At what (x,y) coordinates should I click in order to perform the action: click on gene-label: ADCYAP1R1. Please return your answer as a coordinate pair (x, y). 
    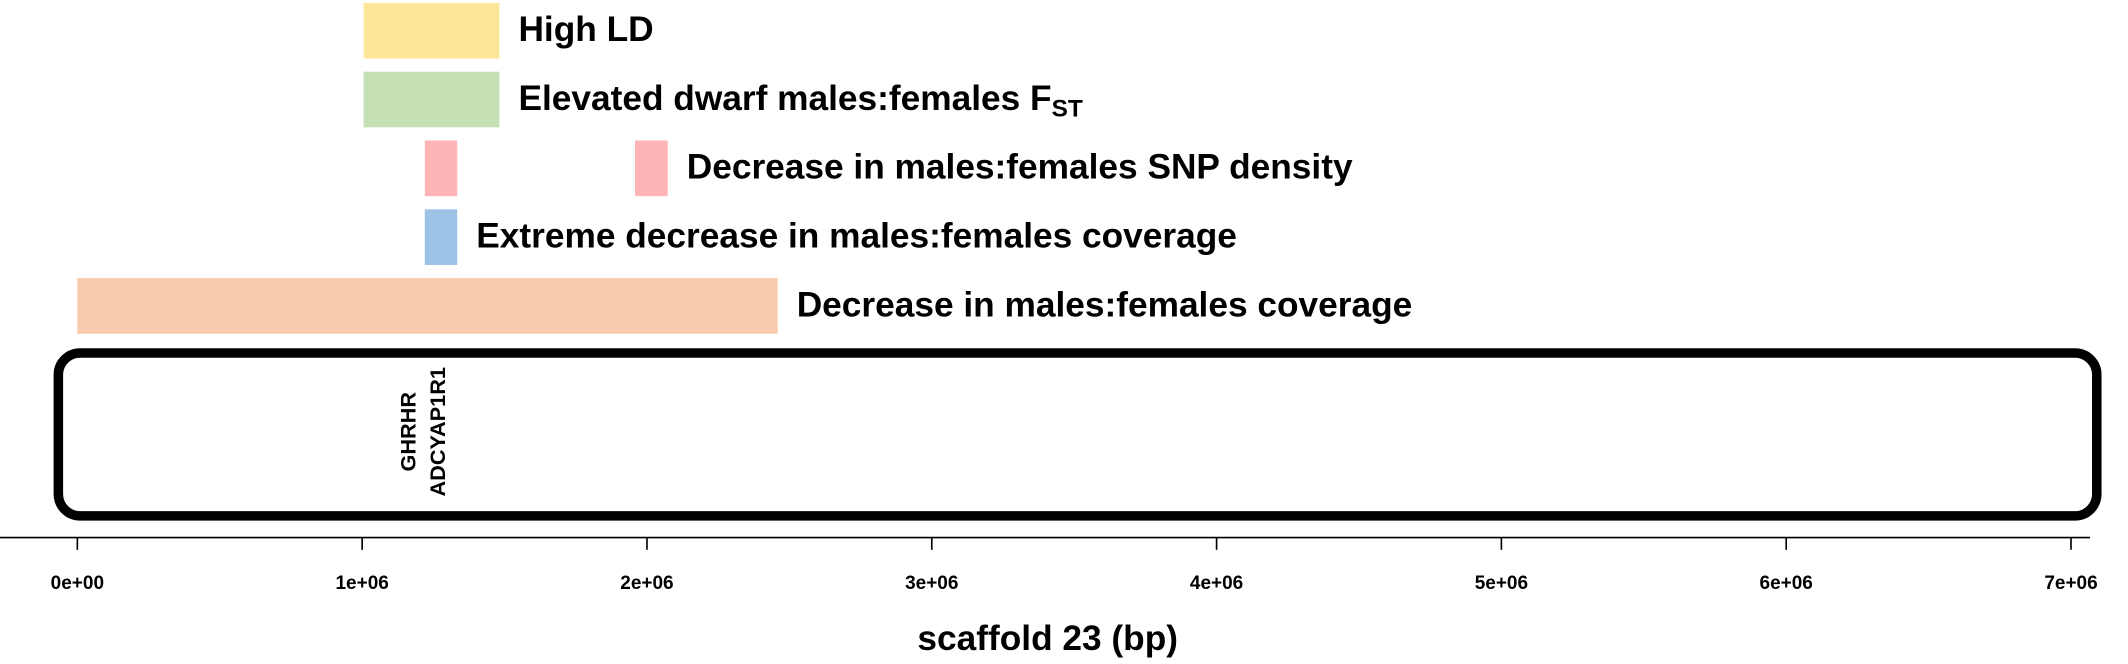
    Looking at the image, I should click on (437, 431).